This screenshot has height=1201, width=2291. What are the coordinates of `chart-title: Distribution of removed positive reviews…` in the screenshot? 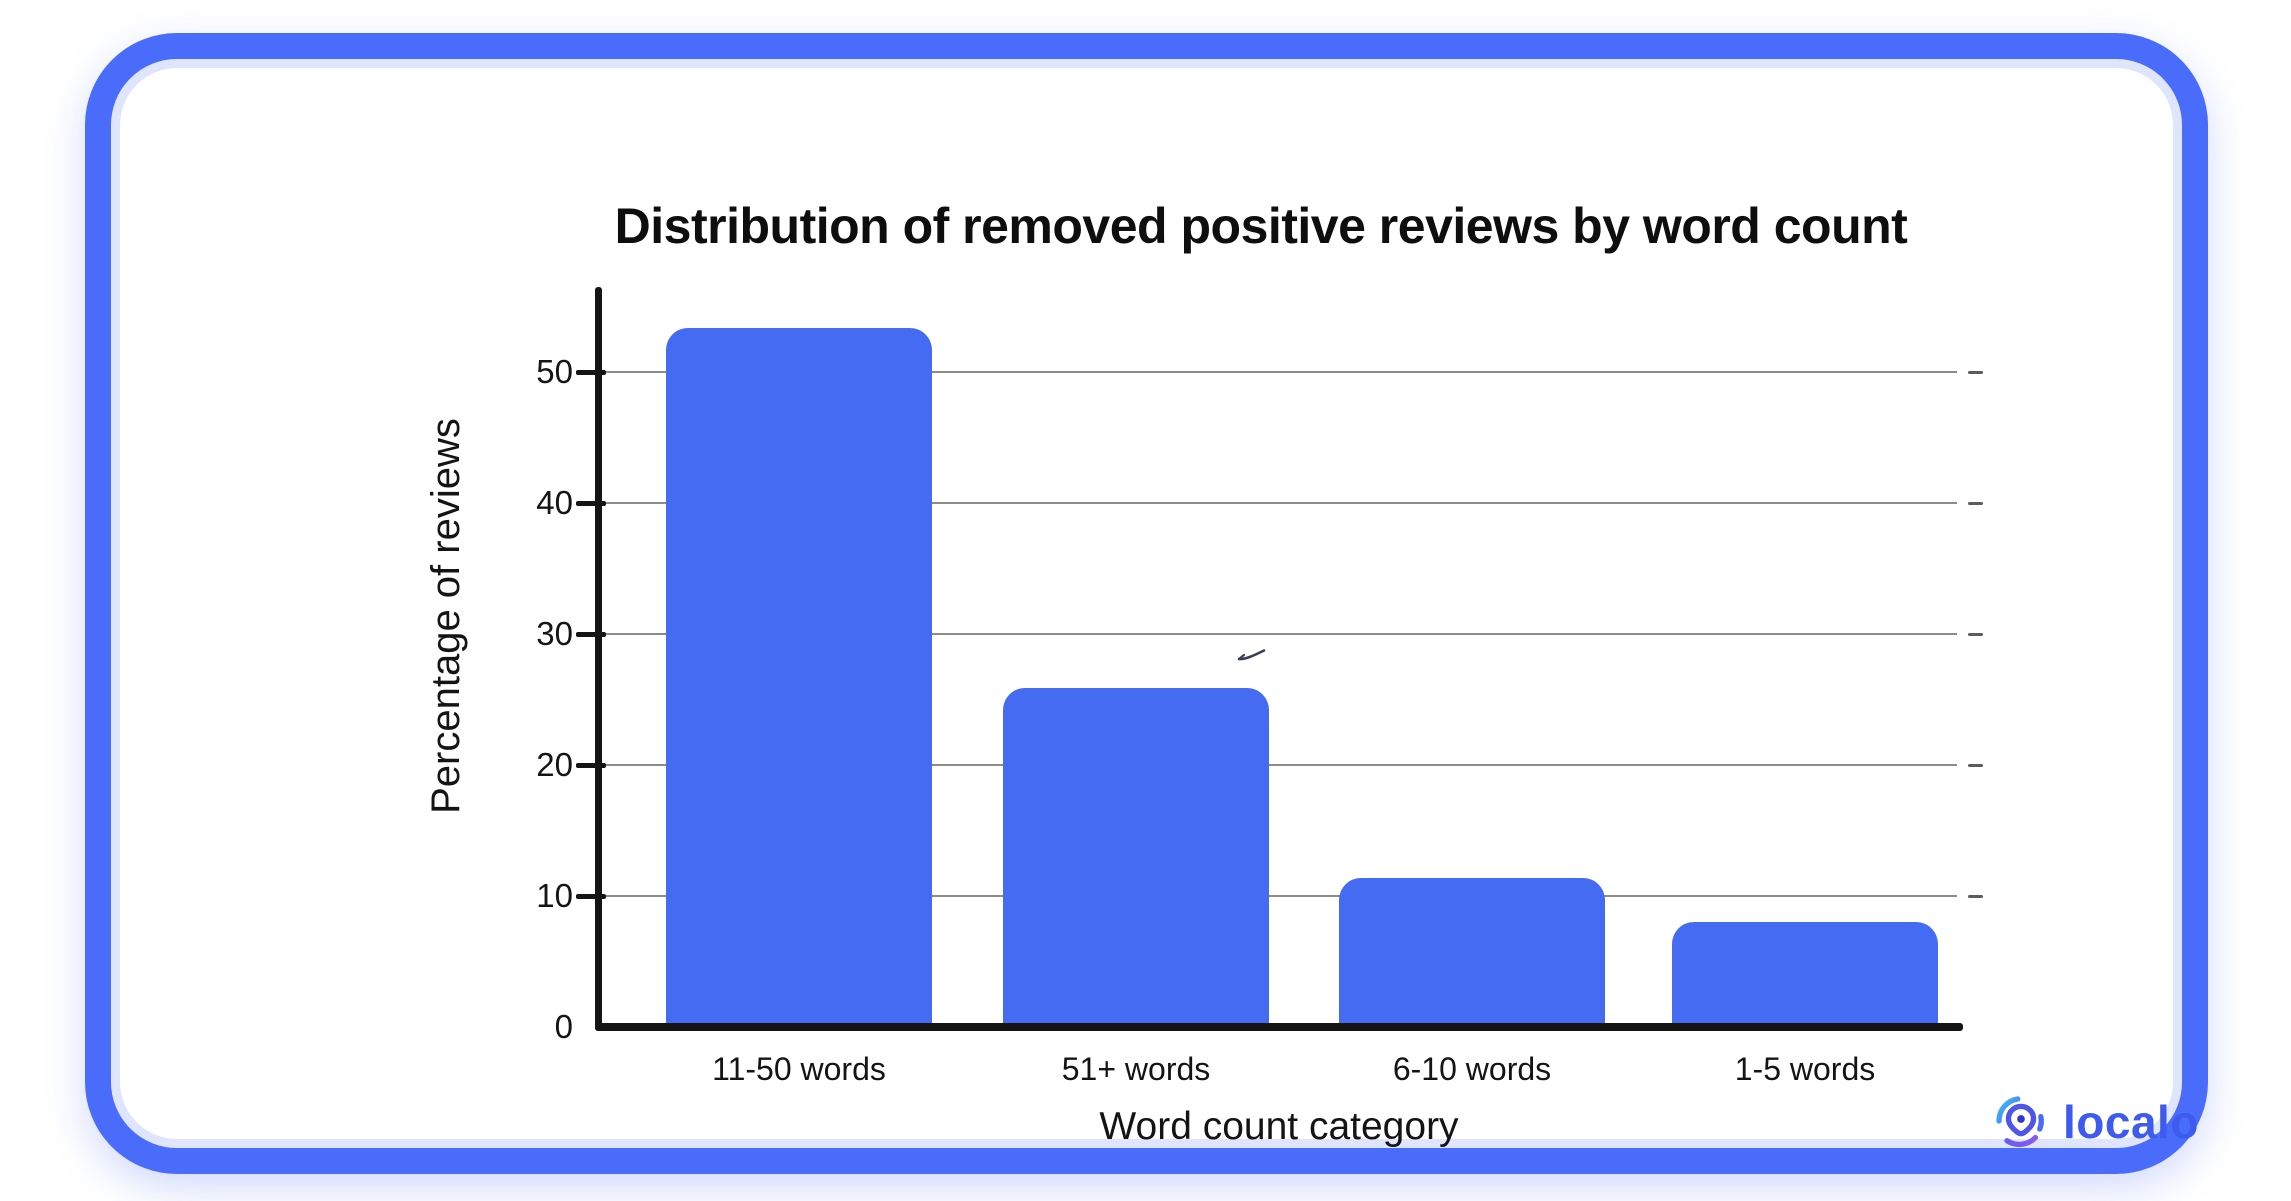 It's located at (1261, 226).